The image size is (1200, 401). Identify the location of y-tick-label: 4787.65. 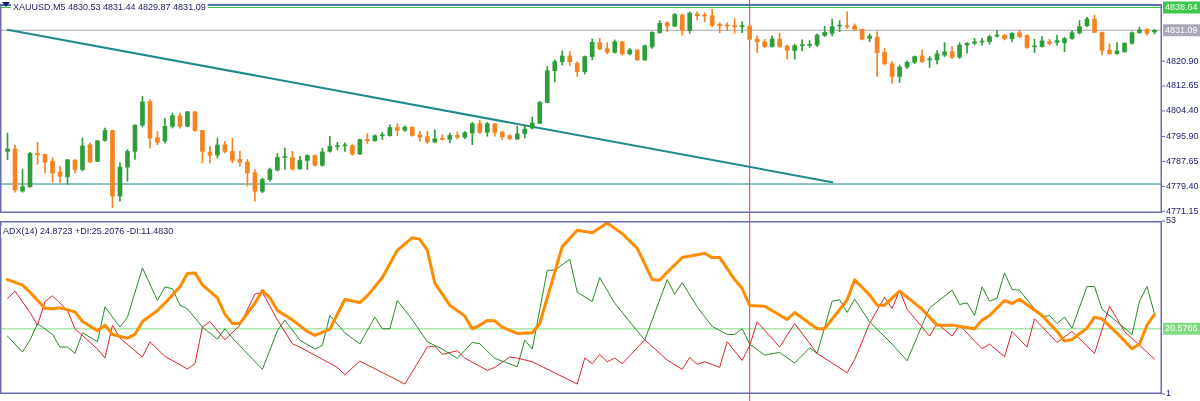
(1182, 160).